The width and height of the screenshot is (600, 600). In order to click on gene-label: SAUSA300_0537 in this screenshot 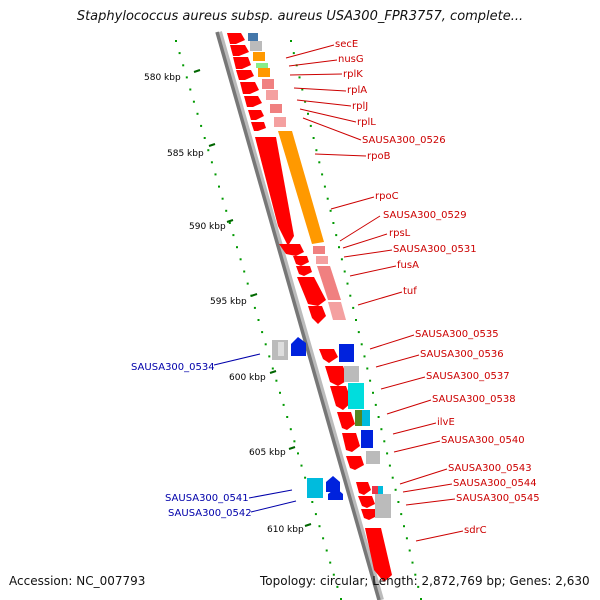, I will do `click(468, 376)`.